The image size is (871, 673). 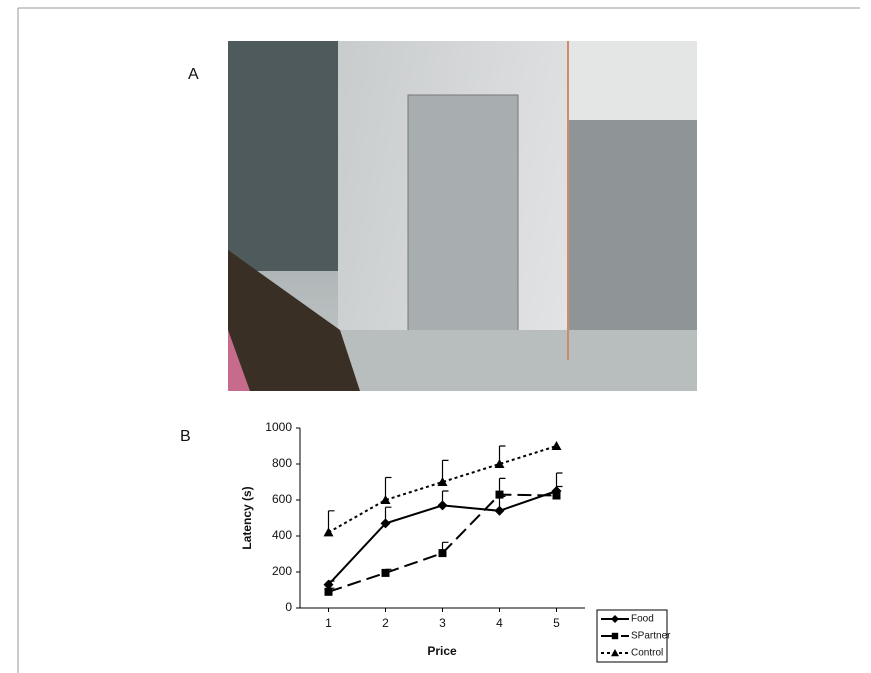 I want to click on legend-label: SPartner, so click(x=651, y=636).